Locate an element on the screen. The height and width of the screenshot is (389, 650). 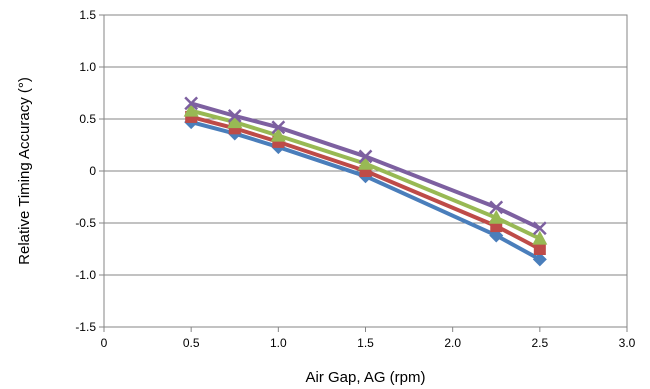
x-tick-label: 2.5 is located at coordinates (539, 343).